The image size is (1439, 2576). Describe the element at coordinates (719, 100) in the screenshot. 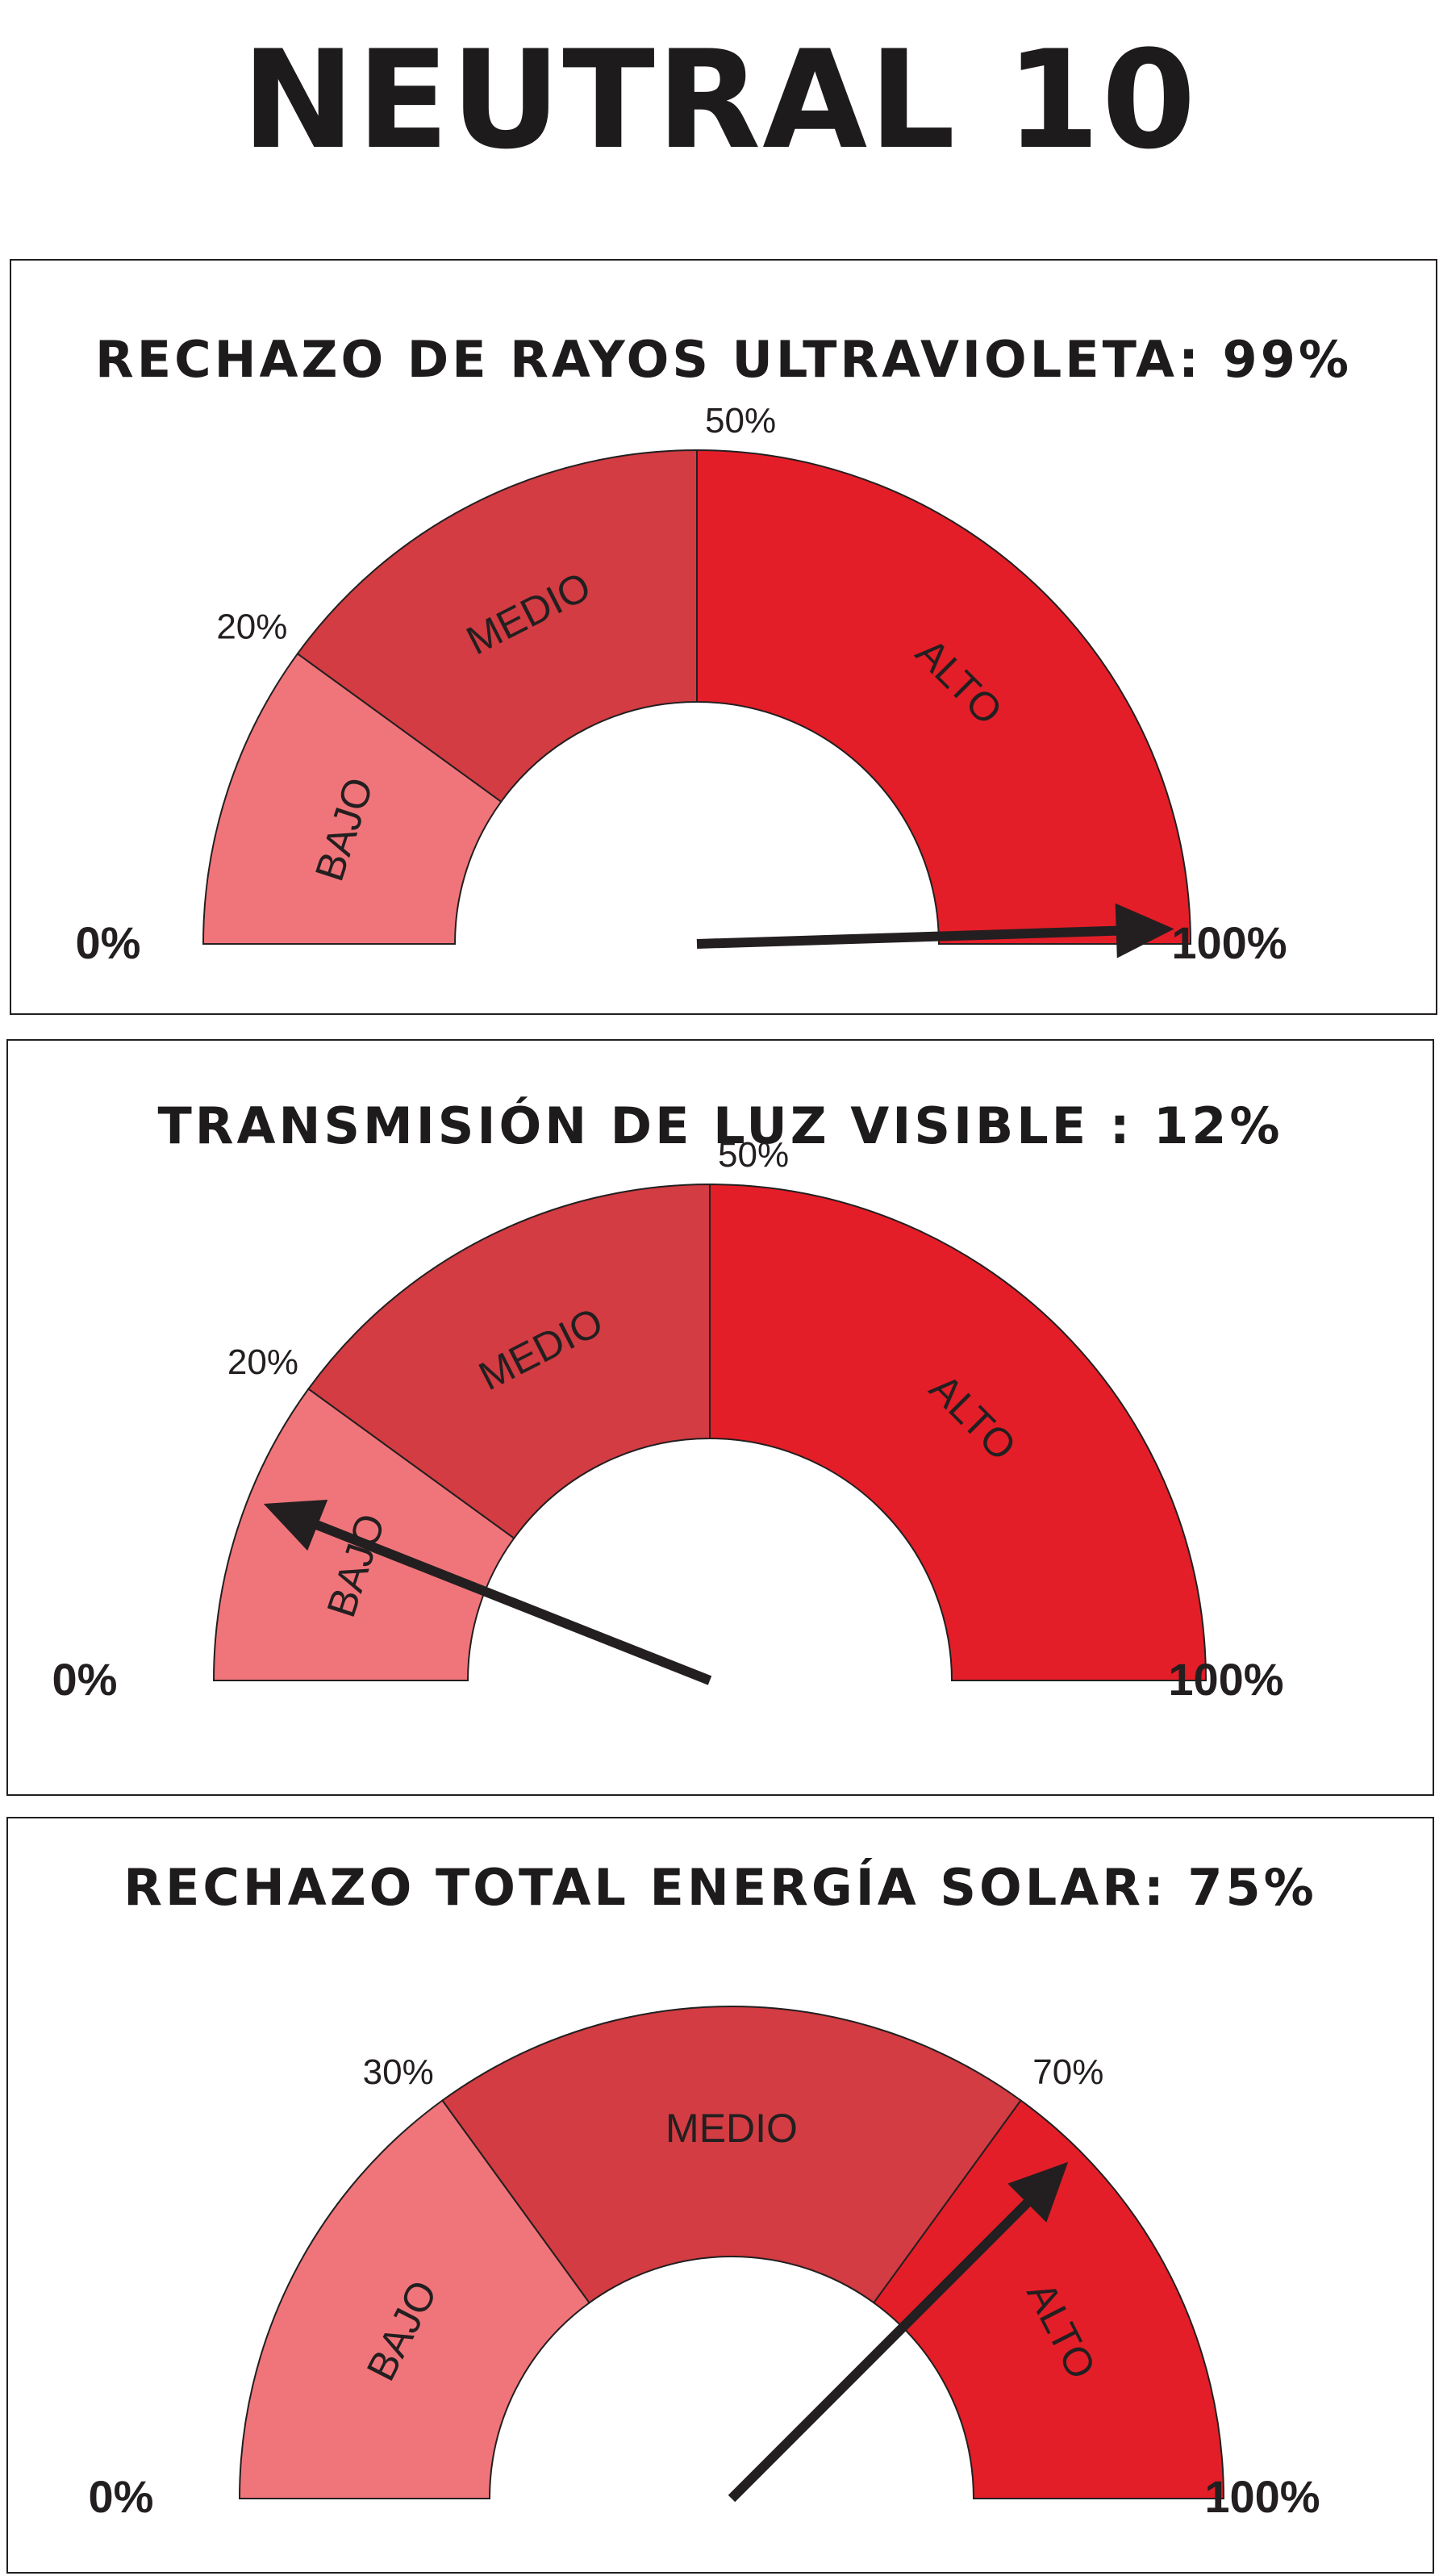

I see `page-title: NEUTRAL 10` at that location.